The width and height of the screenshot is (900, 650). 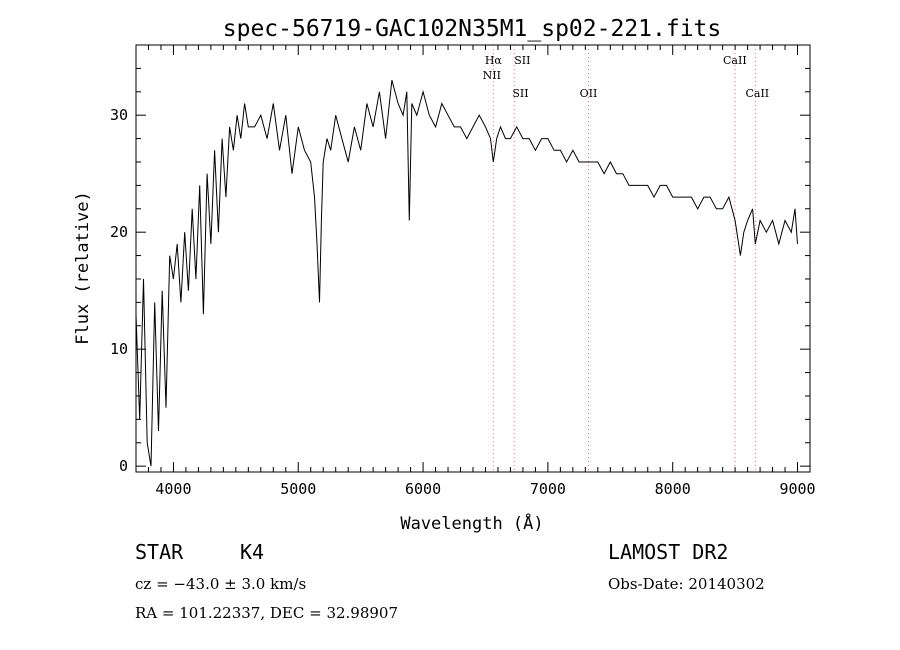 What do you see at coordinates (173, 489) in the screenshot?
I see `x-tick-label: 4000` at bounding box center [173, 489].